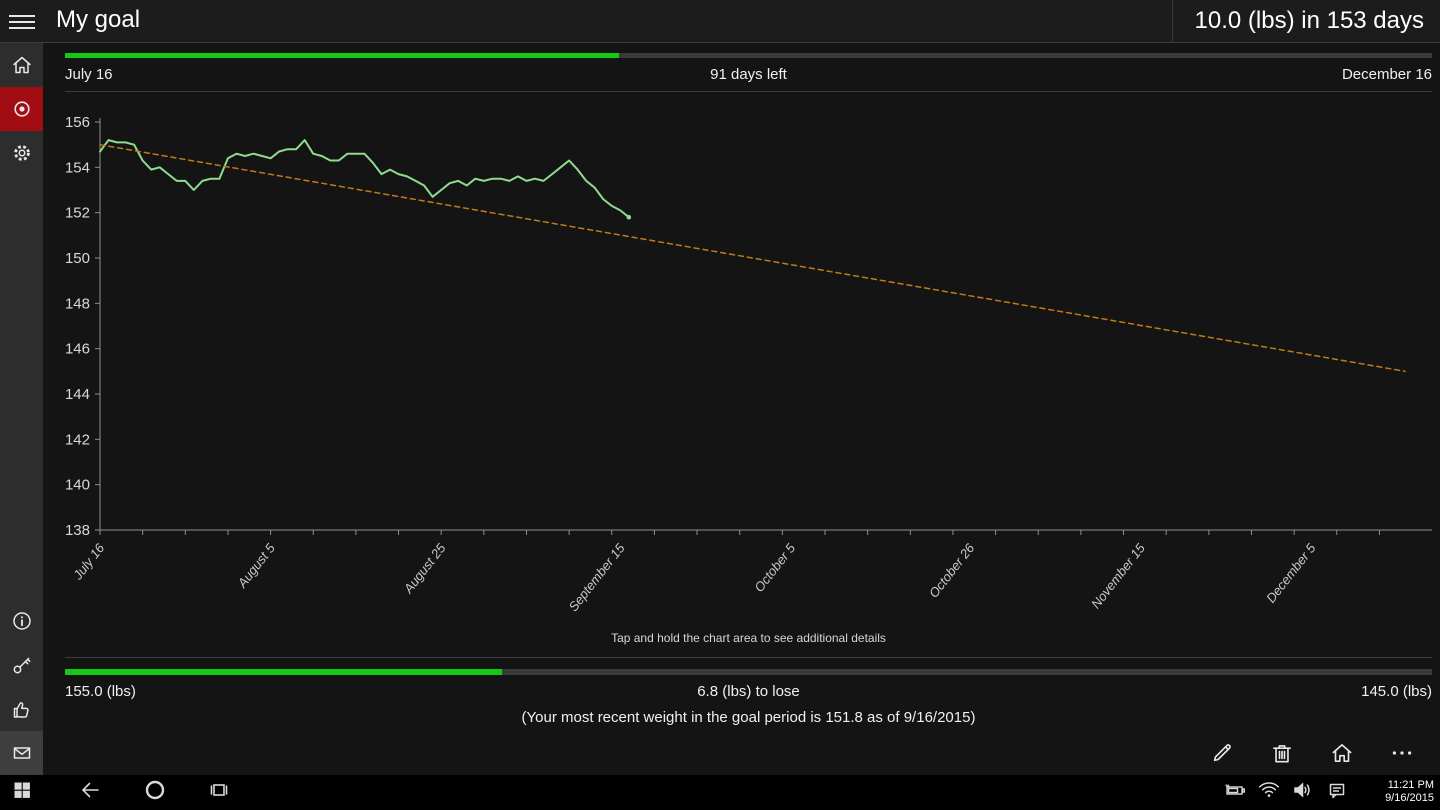  I want to click on action-center-icon, so click(1337, 792).